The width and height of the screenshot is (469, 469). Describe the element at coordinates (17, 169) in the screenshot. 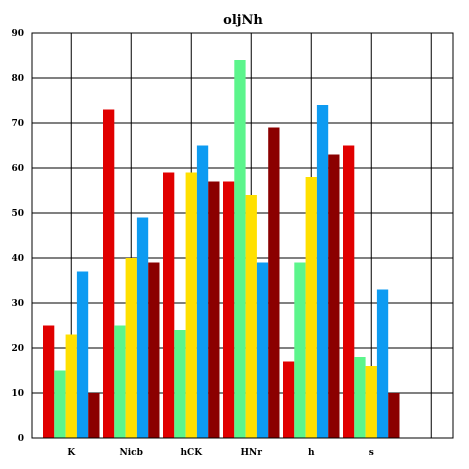

I see `y-tick-label: 60` at that location.